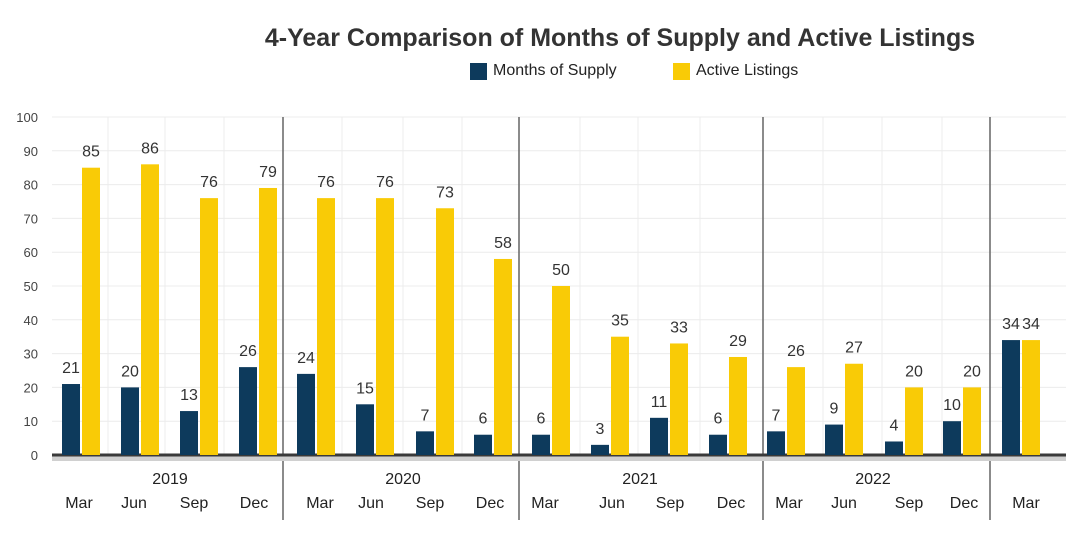 The image size is (1066, 548). Describe the element at coordinates (747, 70) in the screenshot. I see `legend-label-active-listings: Active Listings` at that location.